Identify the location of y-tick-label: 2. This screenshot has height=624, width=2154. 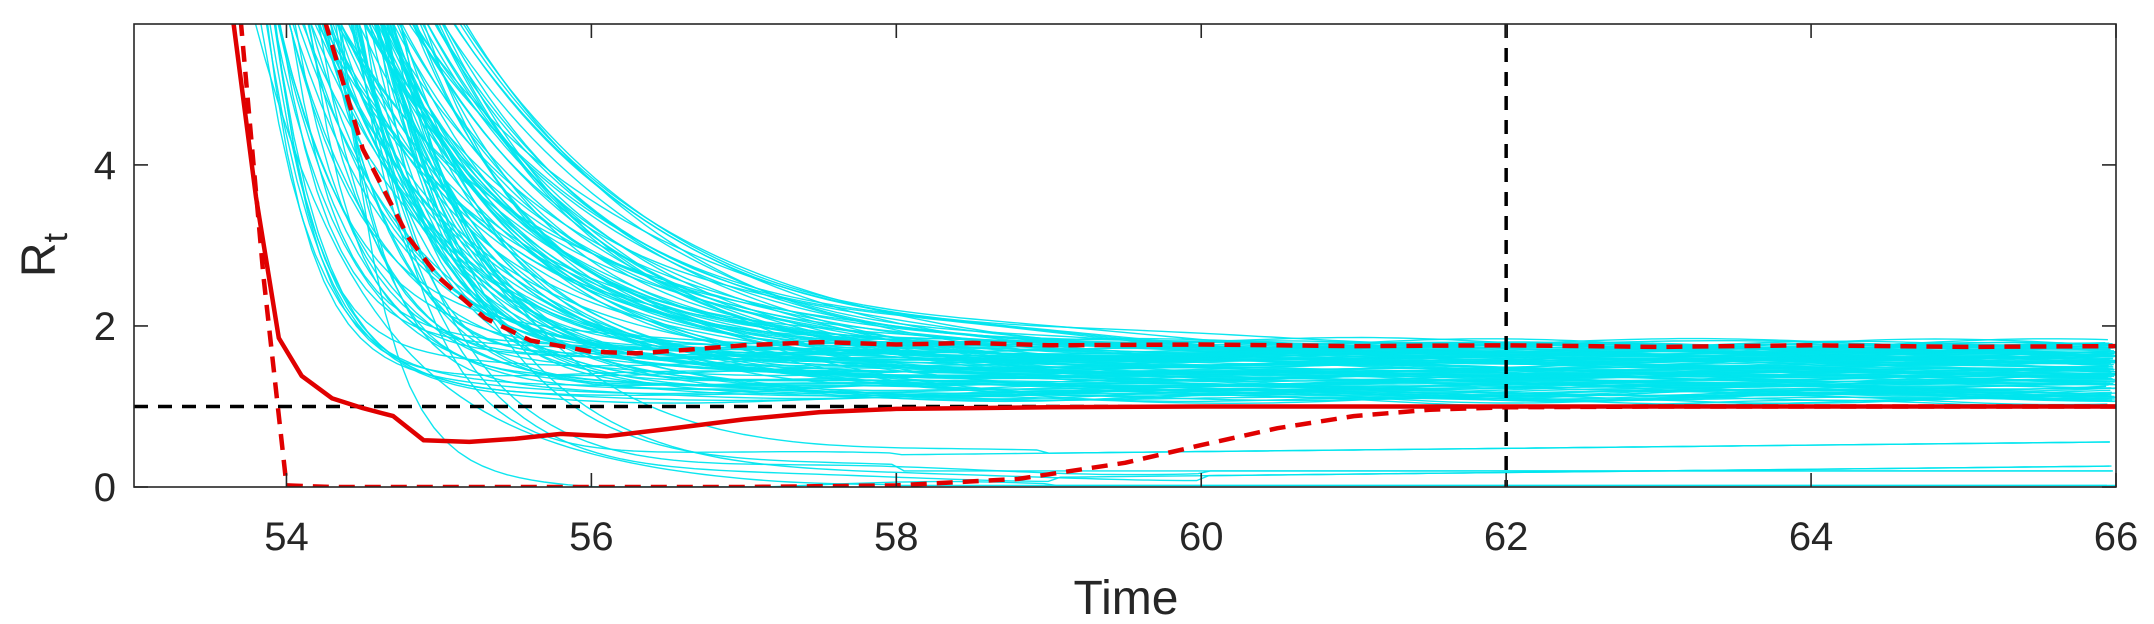
(105, 327).